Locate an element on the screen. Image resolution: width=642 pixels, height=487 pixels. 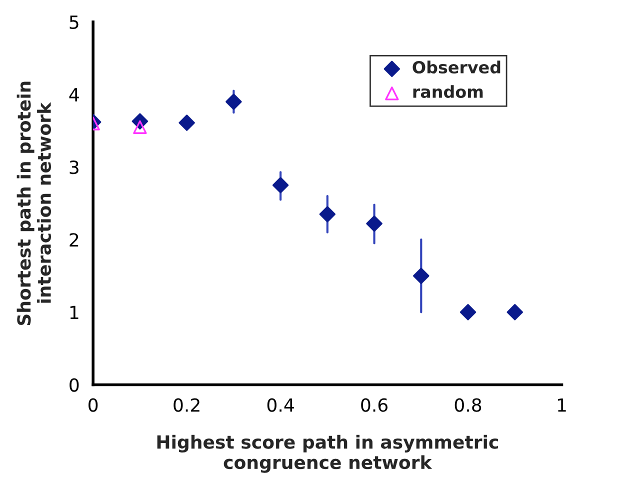
x-axis-title: Highest score path in asymmetric congruence network is located at coordinates (327, 453).